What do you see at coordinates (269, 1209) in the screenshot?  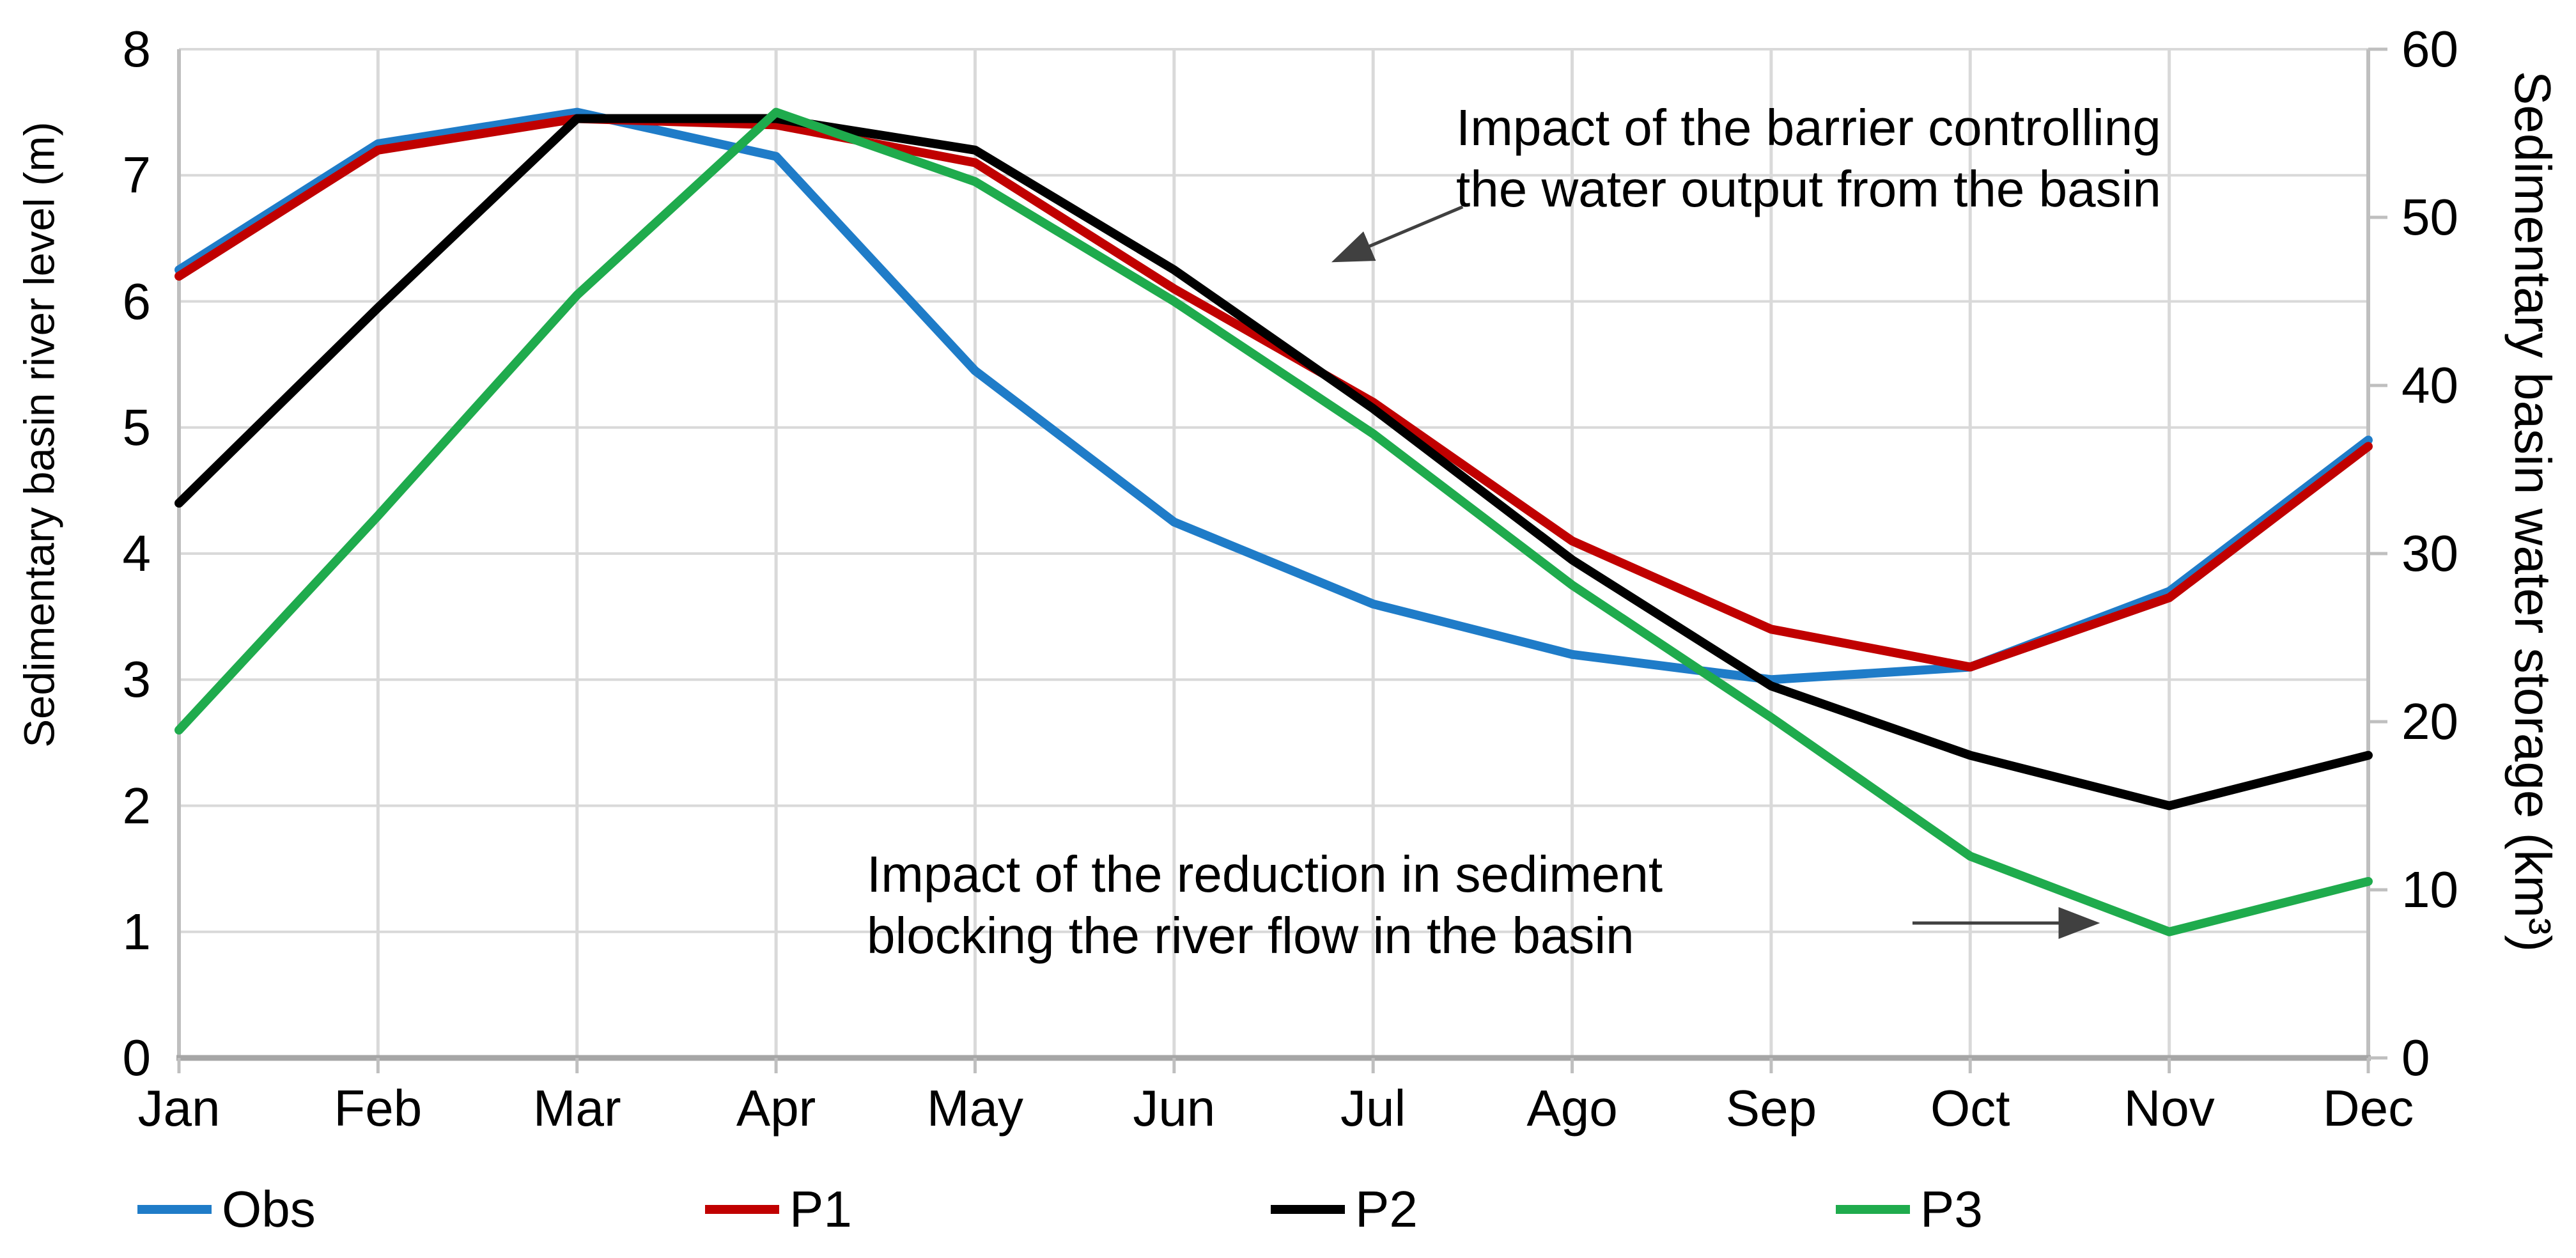 I see `legend-label: Obs` at bounding box center [269, 1209].